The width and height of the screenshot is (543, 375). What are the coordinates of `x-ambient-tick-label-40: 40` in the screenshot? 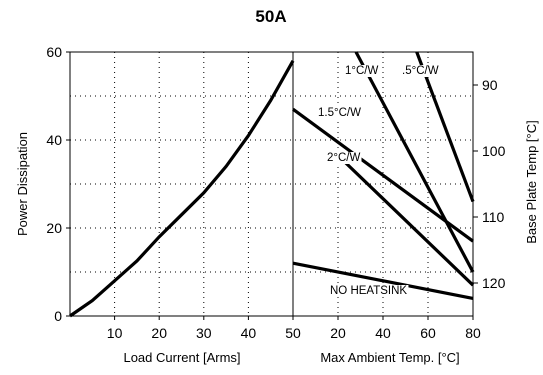 It's located at (383, 333).